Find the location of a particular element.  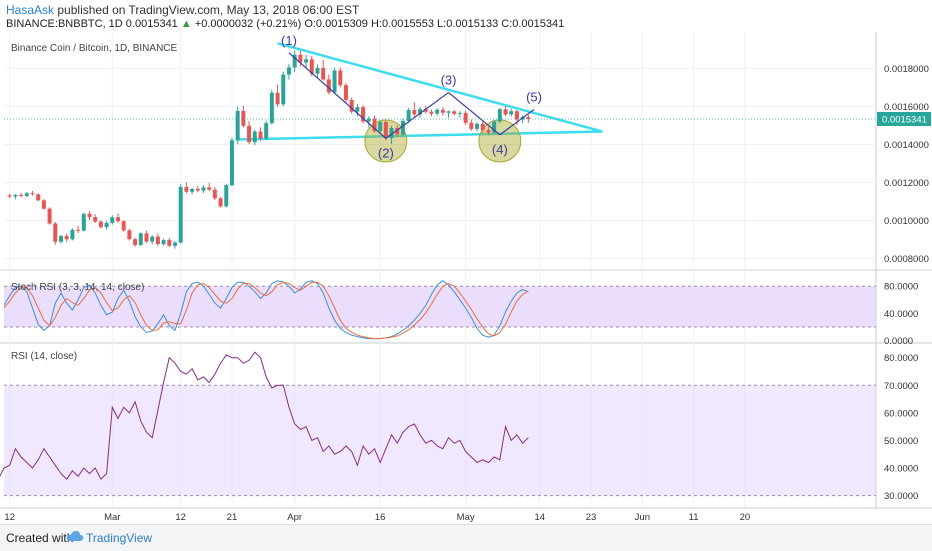

stoch-pane: 80.0000 40.0000 0.0000 is located at coordinates (460, 313).